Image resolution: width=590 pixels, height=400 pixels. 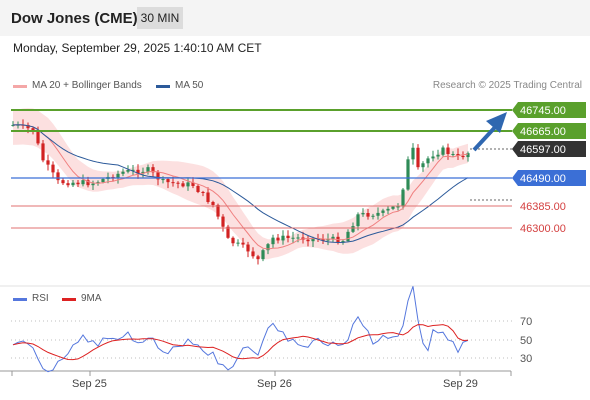 I want to click on level-tag-r2: 46745.00, so click(x=549, y=110).